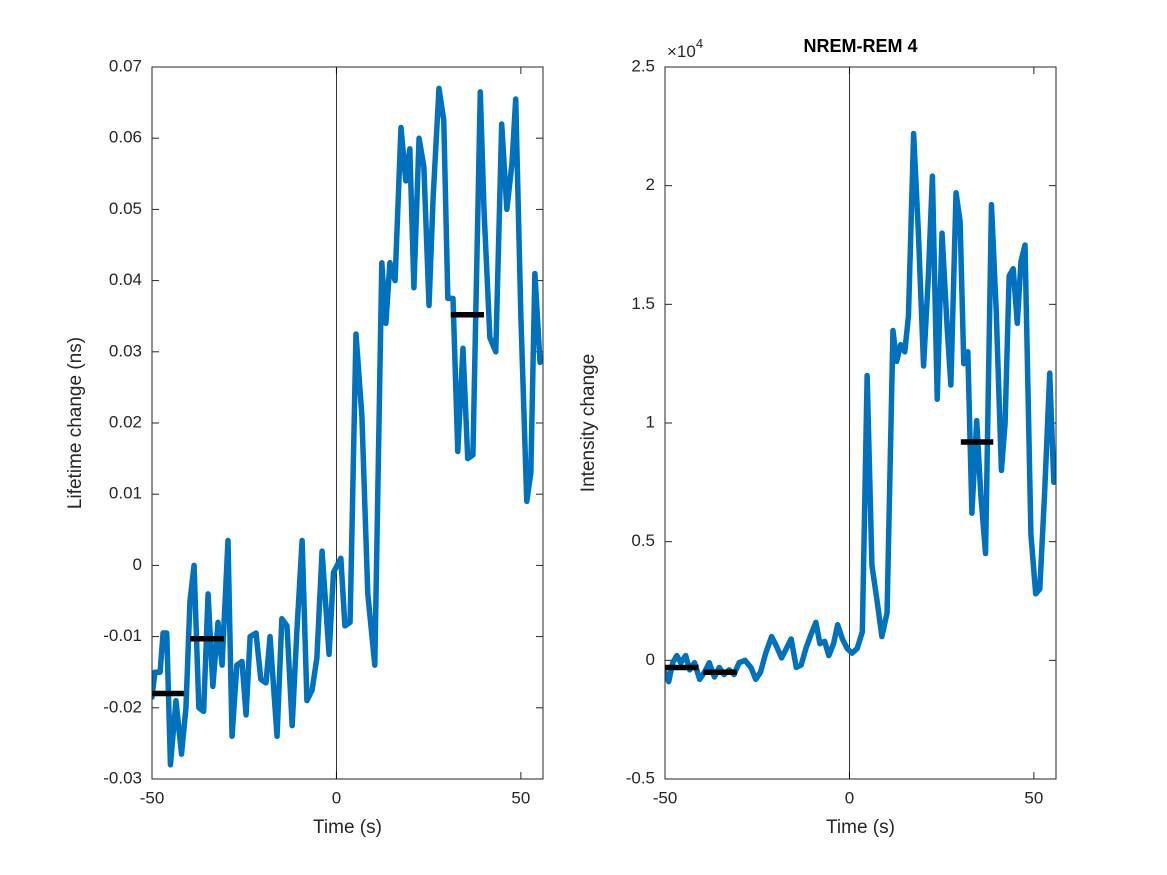 This screenshot has width=1167, height=875. Describe the element at coordinates (125, 137) in the screenshot. I see `y-tick-label: 0.06` at that location.